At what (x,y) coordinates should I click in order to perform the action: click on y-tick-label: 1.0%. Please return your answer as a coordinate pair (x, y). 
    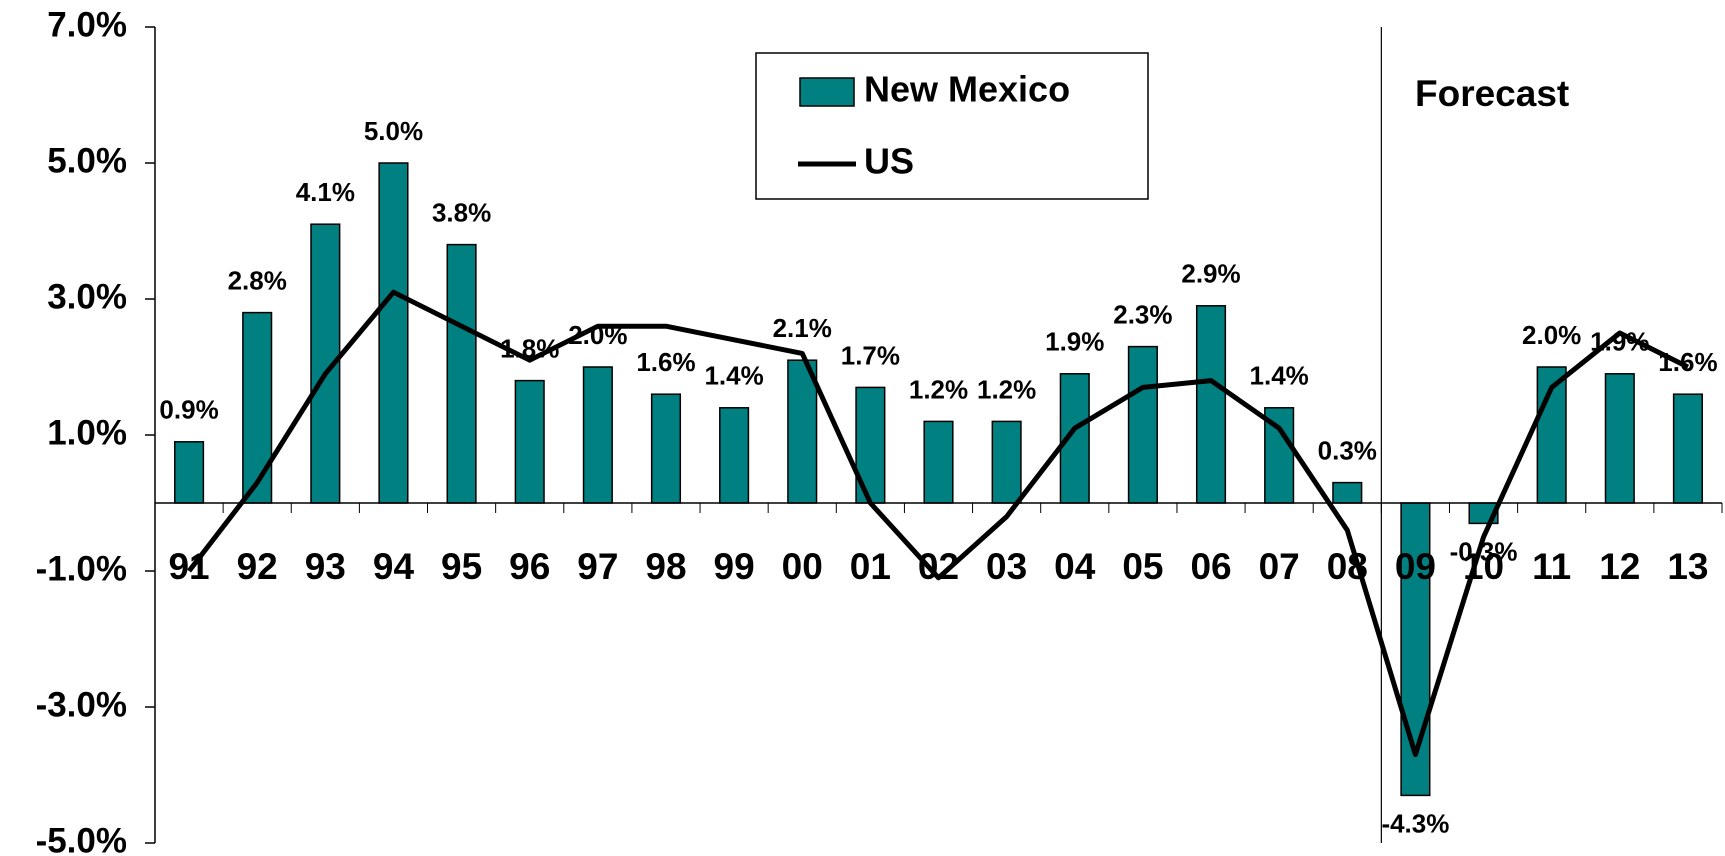
    Looking at the image, I should click on (87, 432).